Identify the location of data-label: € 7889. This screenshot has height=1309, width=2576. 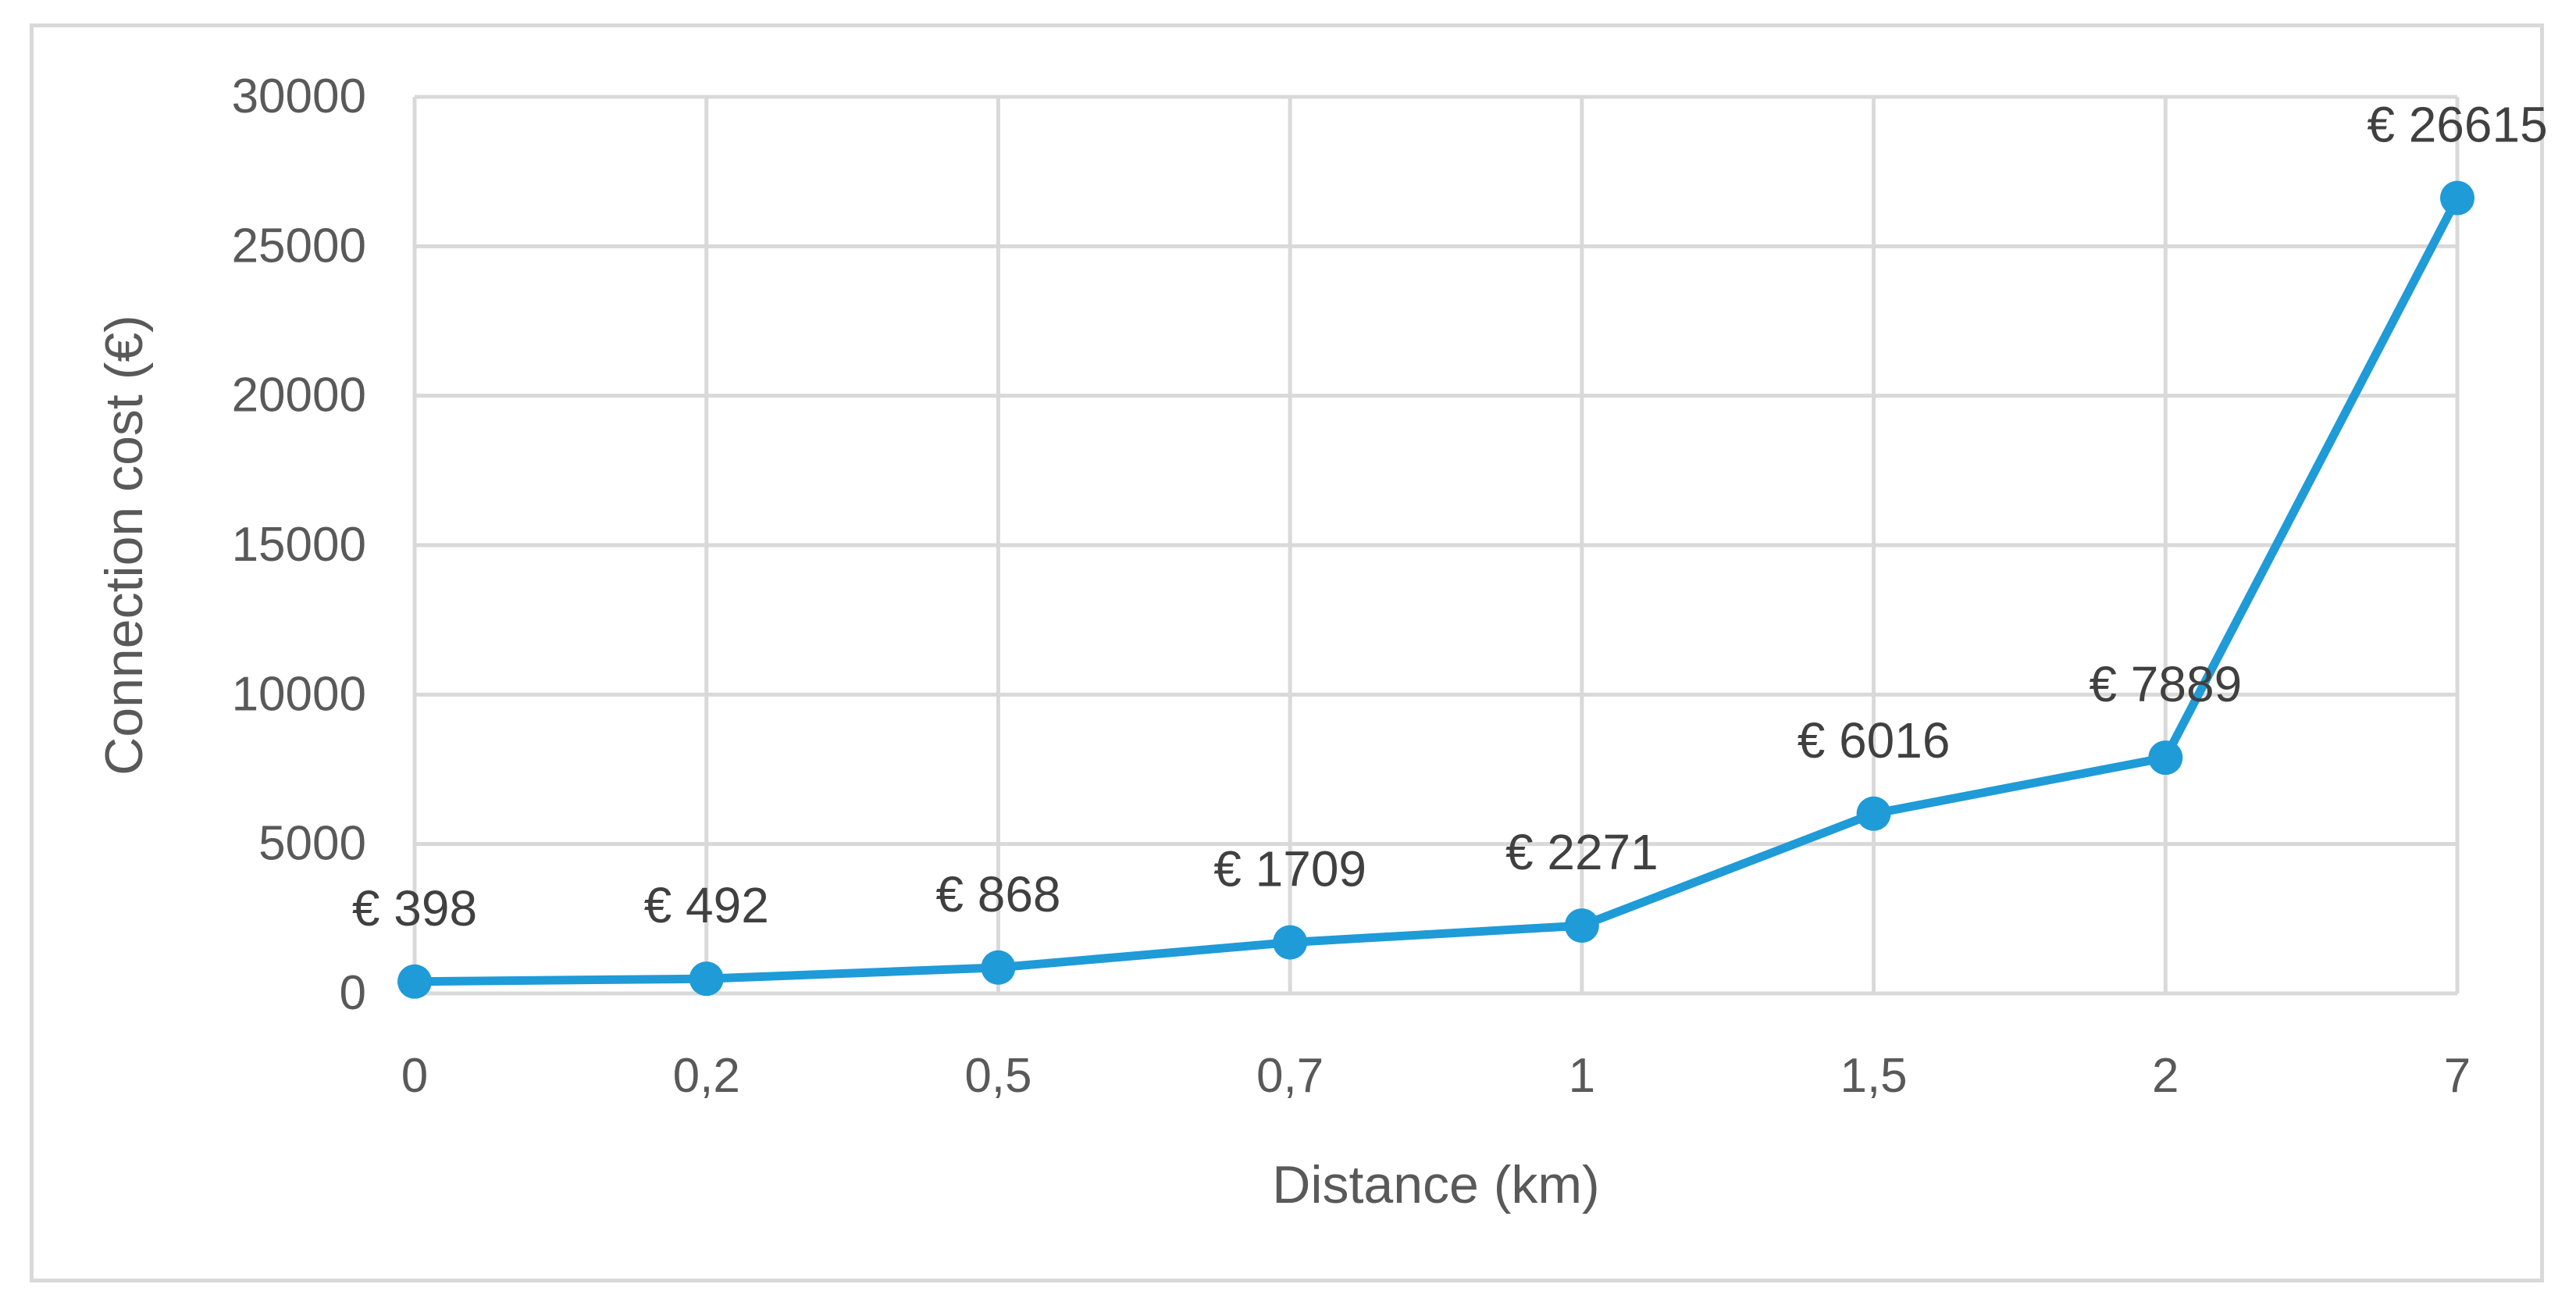
(2166, 684).